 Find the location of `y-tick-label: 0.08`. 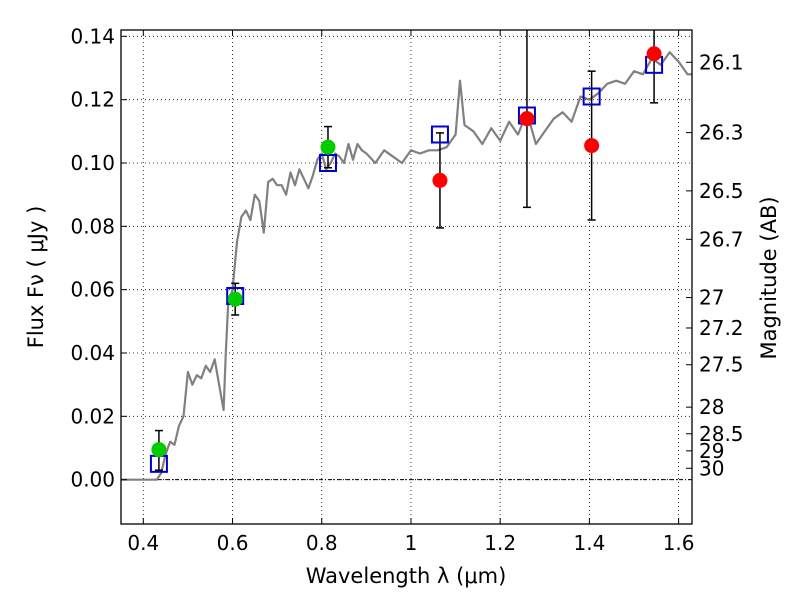

y-tick-label: 0.08 is located at coordinates (92, 226).